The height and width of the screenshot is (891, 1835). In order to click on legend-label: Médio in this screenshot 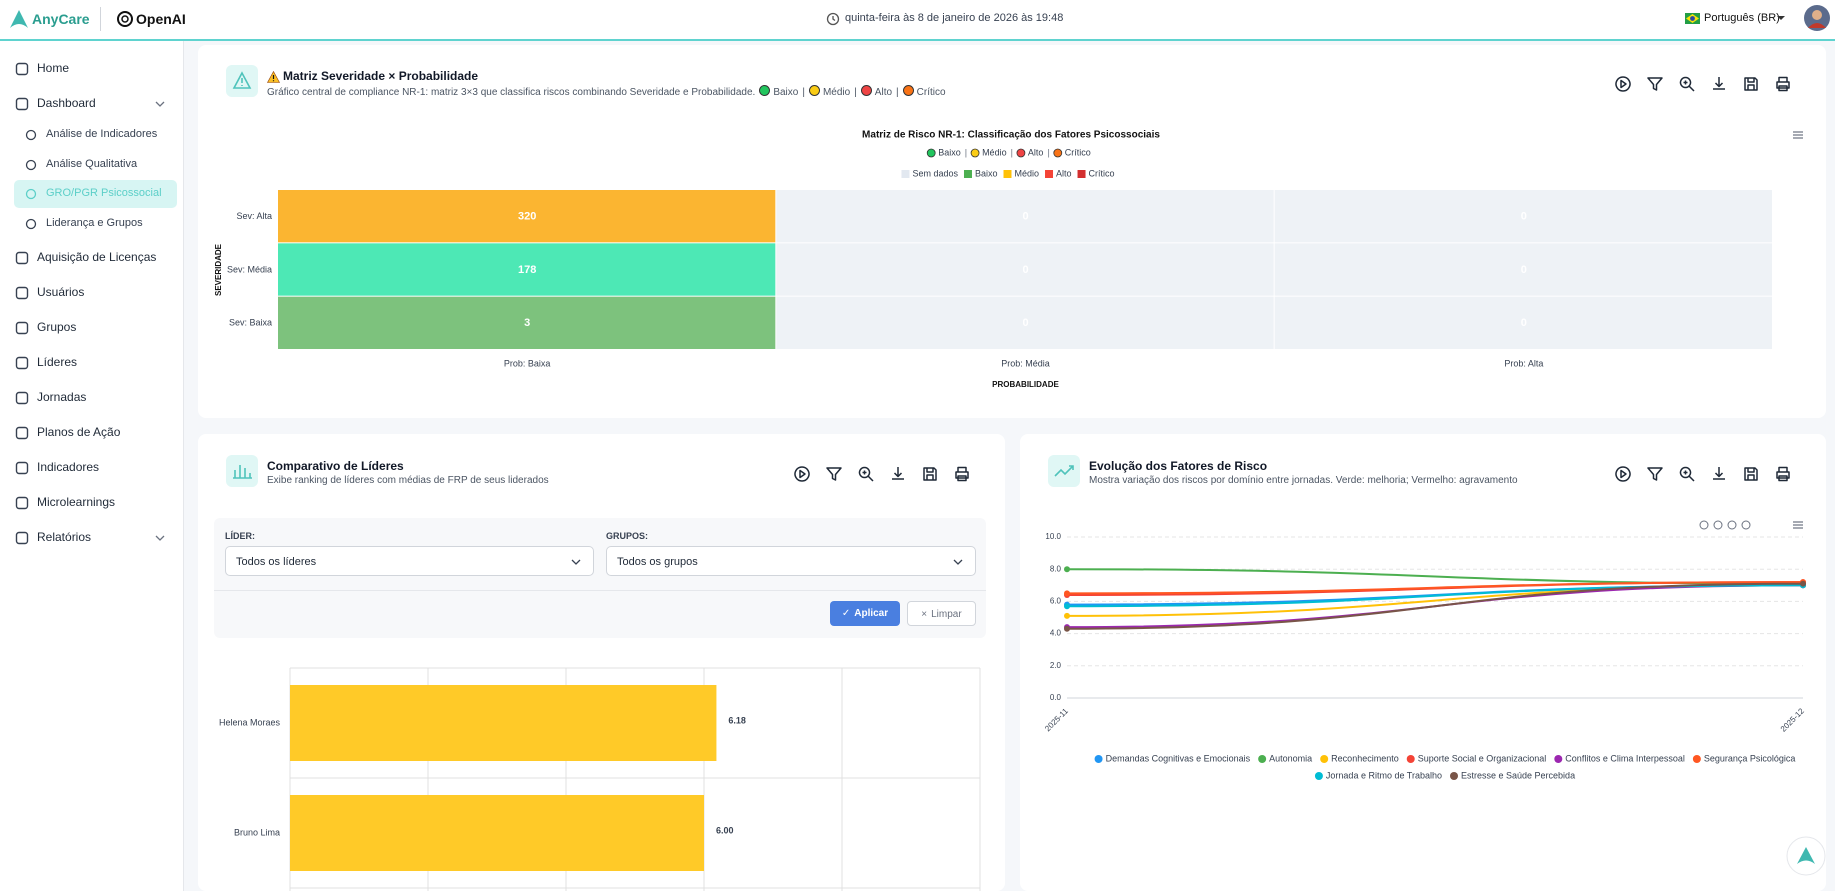, I will do `click(1027, 173)`.